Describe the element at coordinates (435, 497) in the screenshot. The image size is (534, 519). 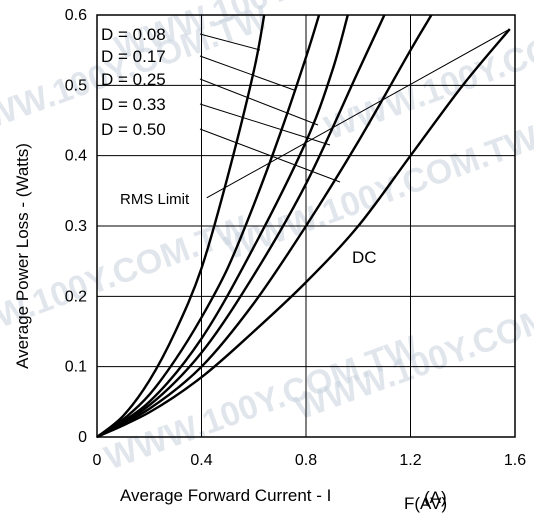
I see `x-axis-label-unit: (A)` at that location.